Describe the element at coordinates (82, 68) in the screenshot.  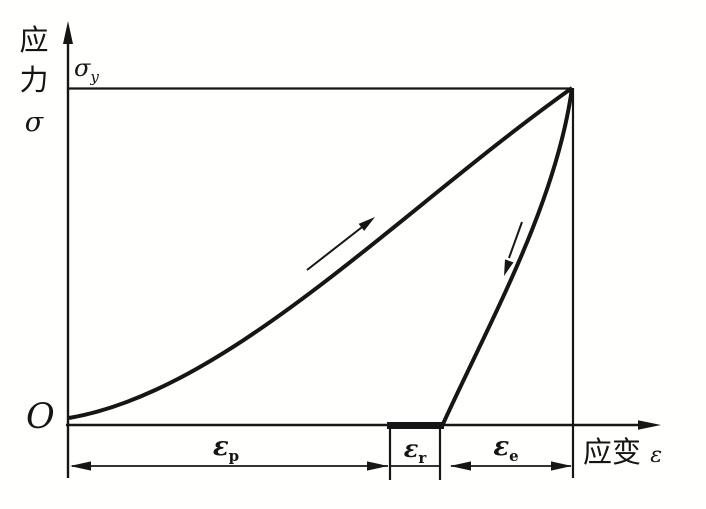
I see `yield-stress-base: σ` at that location.